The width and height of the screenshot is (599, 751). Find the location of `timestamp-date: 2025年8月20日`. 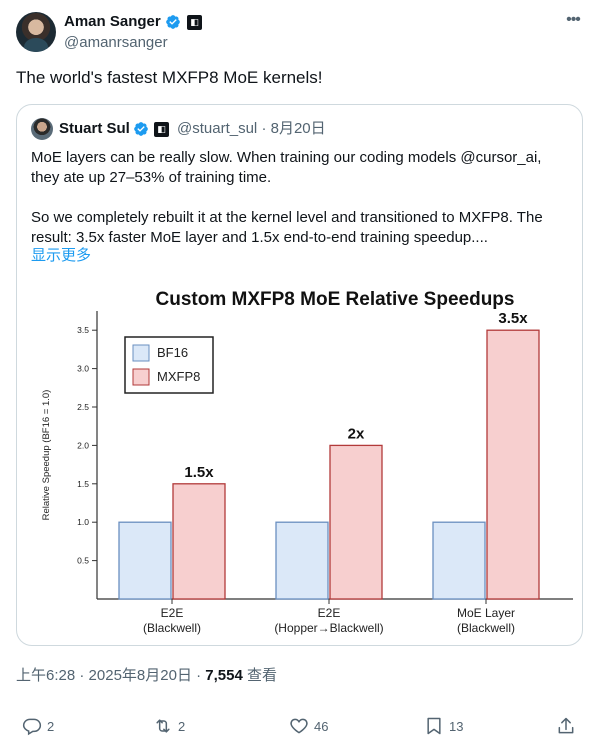

timestamp-date: 2025年8月20日 is located at coordinates (140, 675).